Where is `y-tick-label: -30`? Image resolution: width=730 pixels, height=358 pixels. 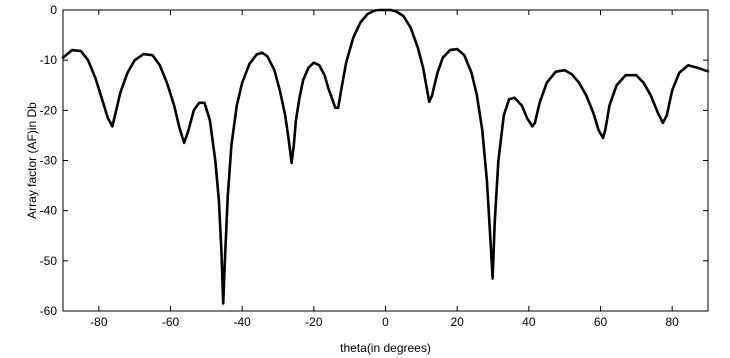 y-tick-label: -30 is located at coordinates (49, 161).